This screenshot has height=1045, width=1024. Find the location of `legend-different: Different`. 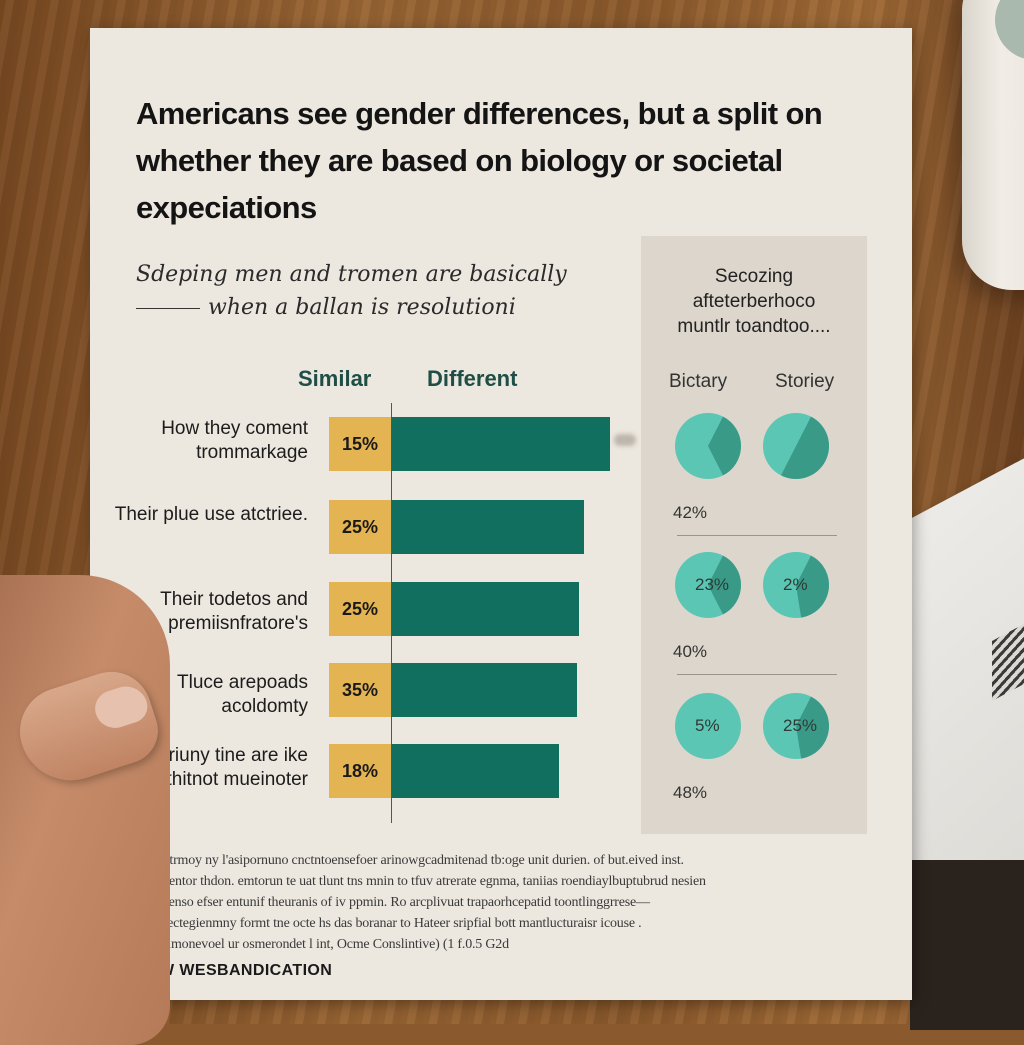

legend-different: Different is located at coordinates (472, 378).